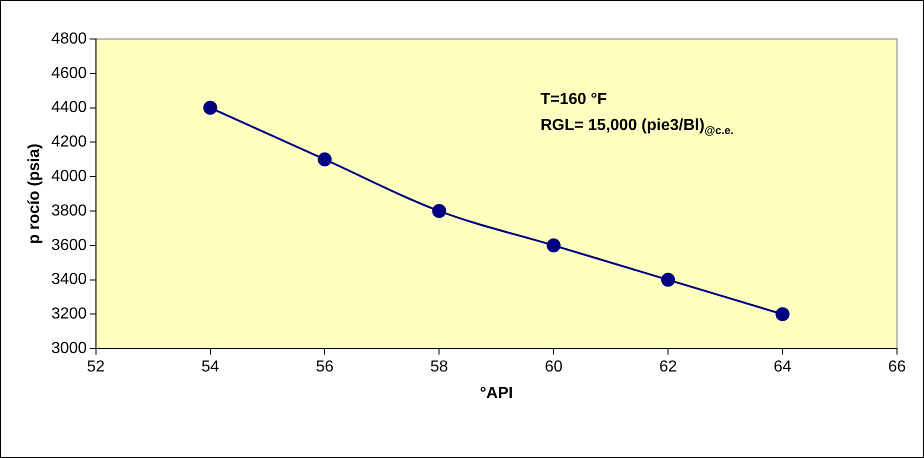  I want to click on x-axis-title: °API, so click(496, 393).